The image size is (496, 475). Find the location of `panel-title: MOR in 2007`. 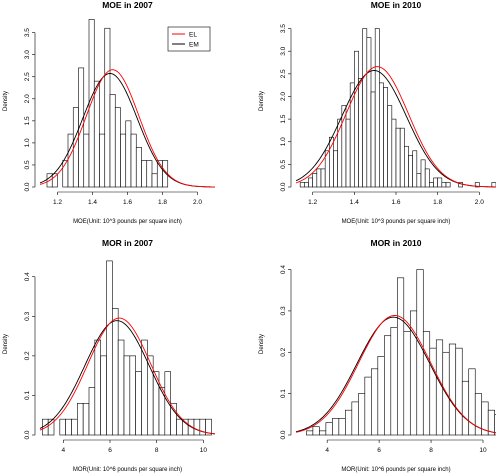

panel-title: MOR in 2007 is located at coordinates (127, 243).